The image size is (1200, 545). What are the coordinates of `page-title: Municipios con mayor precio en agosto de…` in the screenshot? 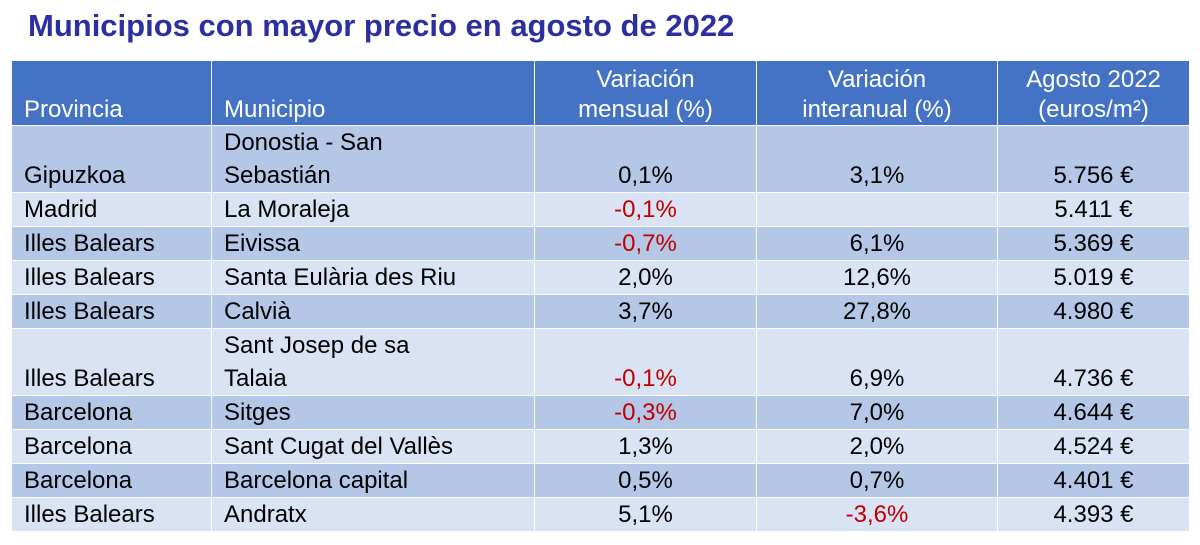 It's located at (381, 25).